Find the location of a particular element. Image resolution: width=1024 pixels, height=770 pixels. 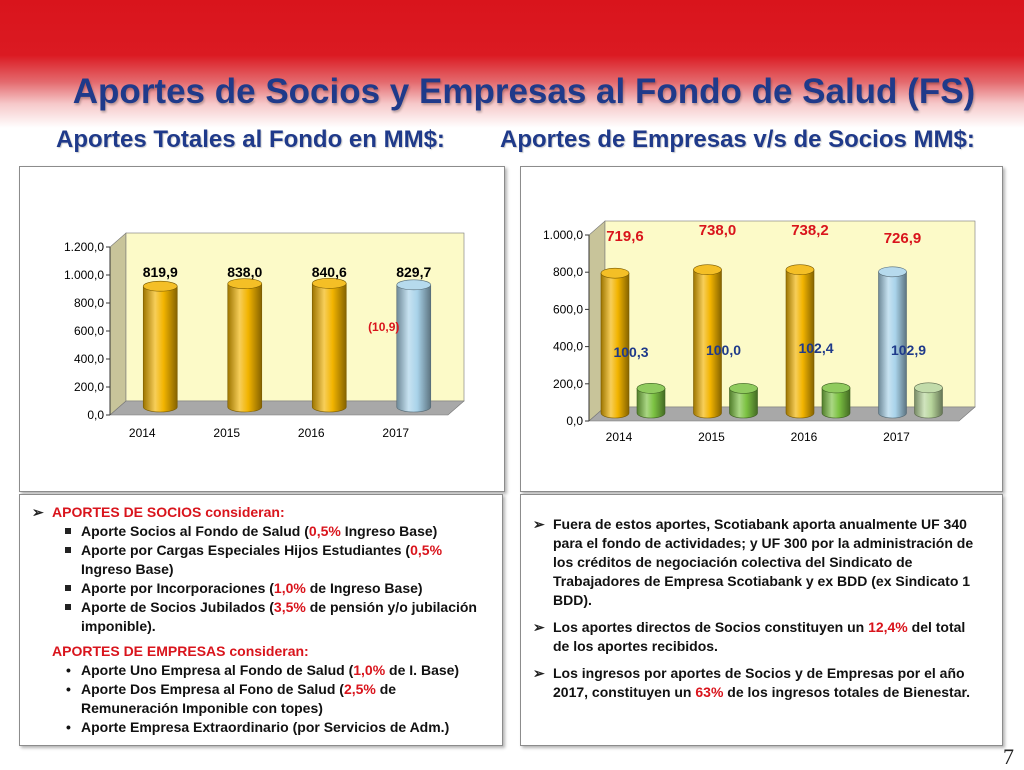

total-bar-2016 is located at coordinates (329, 345).